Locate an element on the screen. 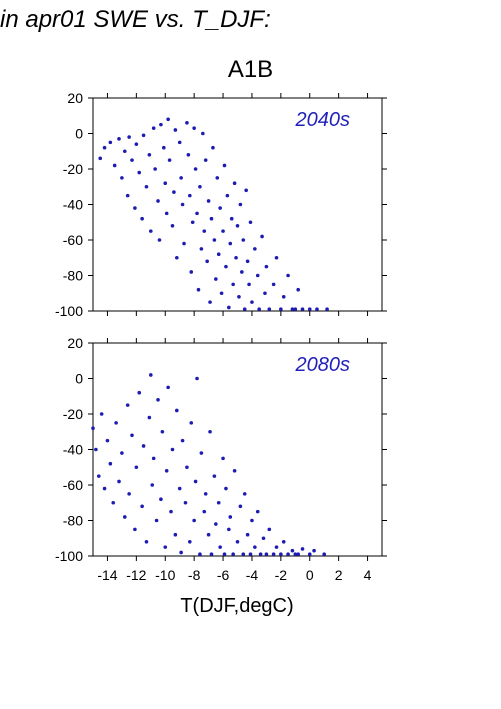  y-tick-label: -20 is located at coordinates (73, 169).